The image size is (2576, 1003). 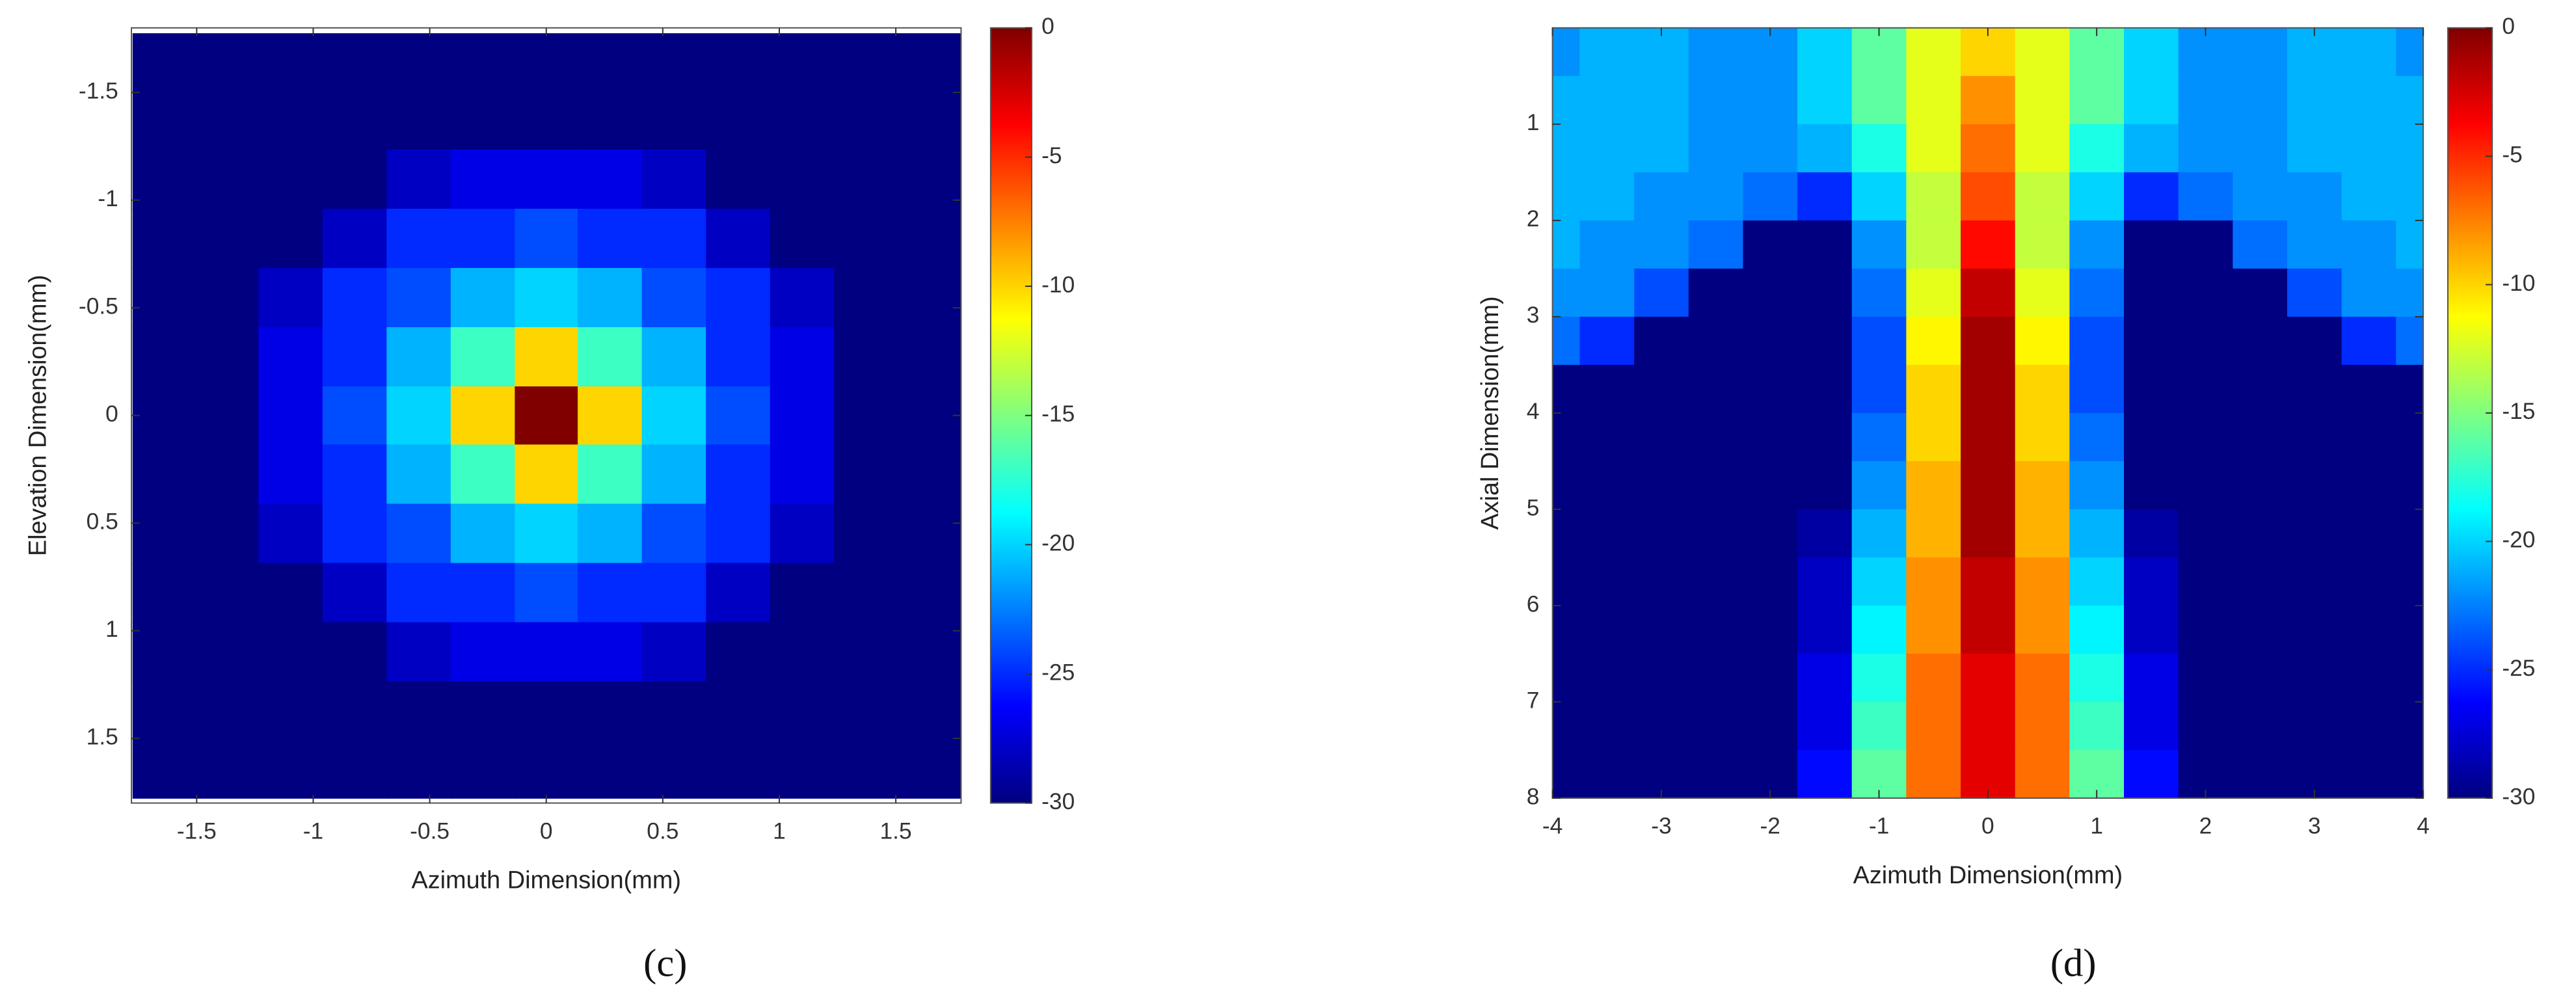 What do you see at coordinates (665, 964) in the screenshot?
I see `panel-label: (c)` at bounding box center [665, 964].